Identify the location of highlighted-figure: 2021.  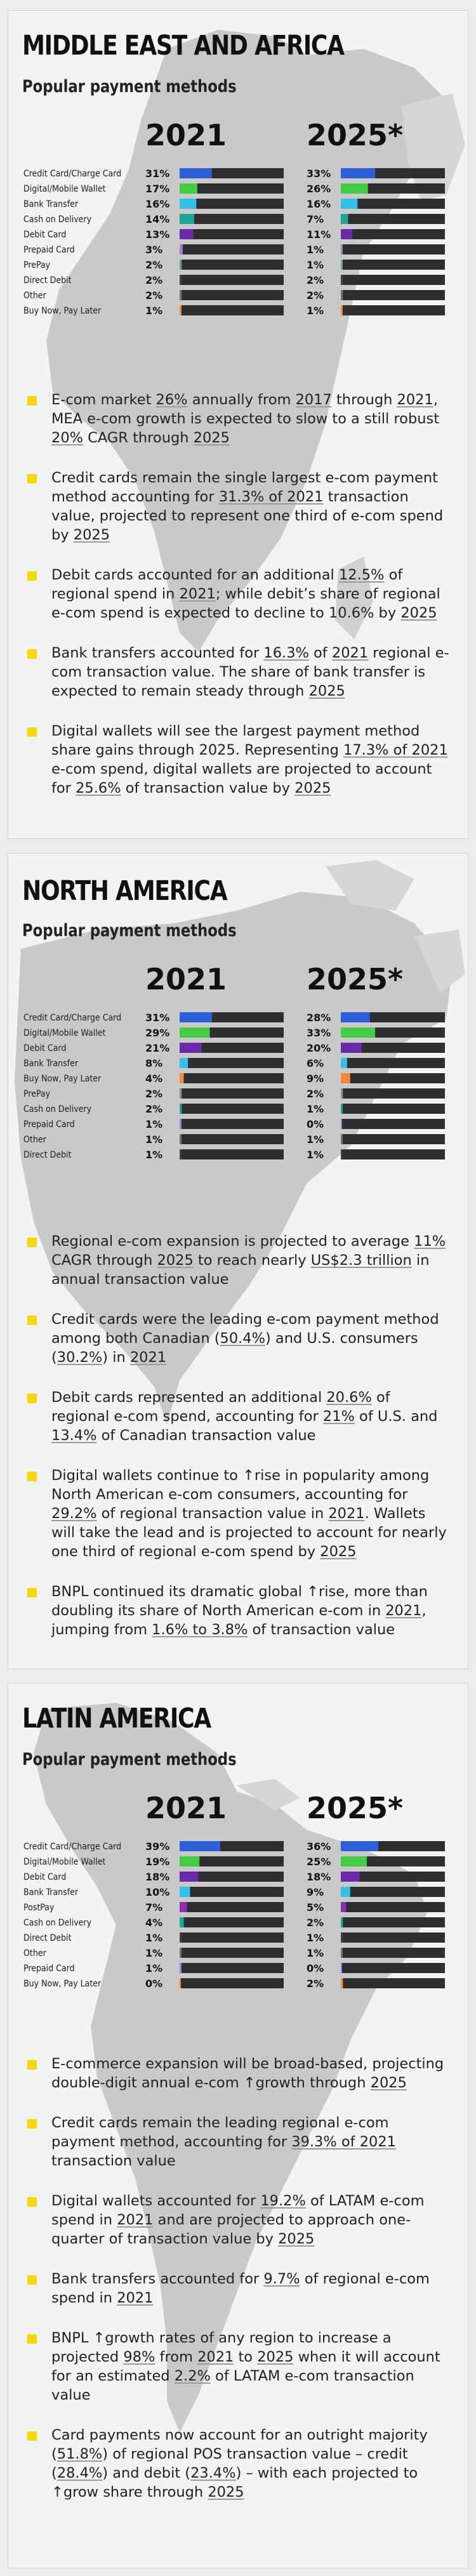
(350, 653).